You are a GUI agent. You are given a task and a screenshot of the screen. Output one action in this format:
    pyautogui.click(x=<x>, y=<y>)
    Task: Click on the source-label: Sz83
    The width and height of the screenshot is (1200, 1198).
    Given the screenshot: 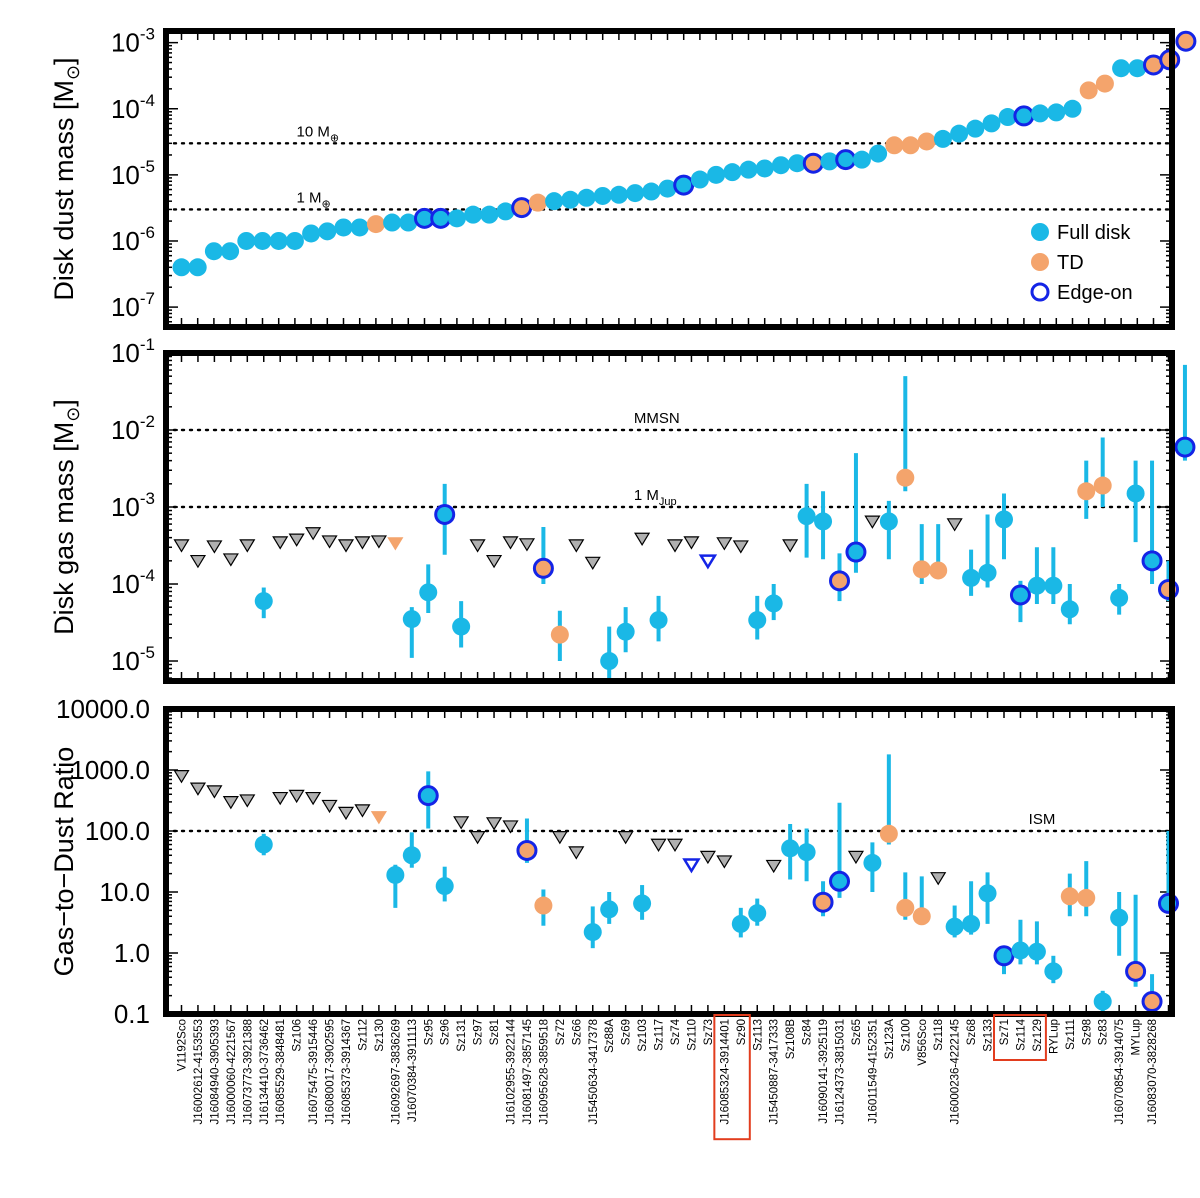 What is the action you would take?
    pyautogui.click(x=1104, y=1032)
    